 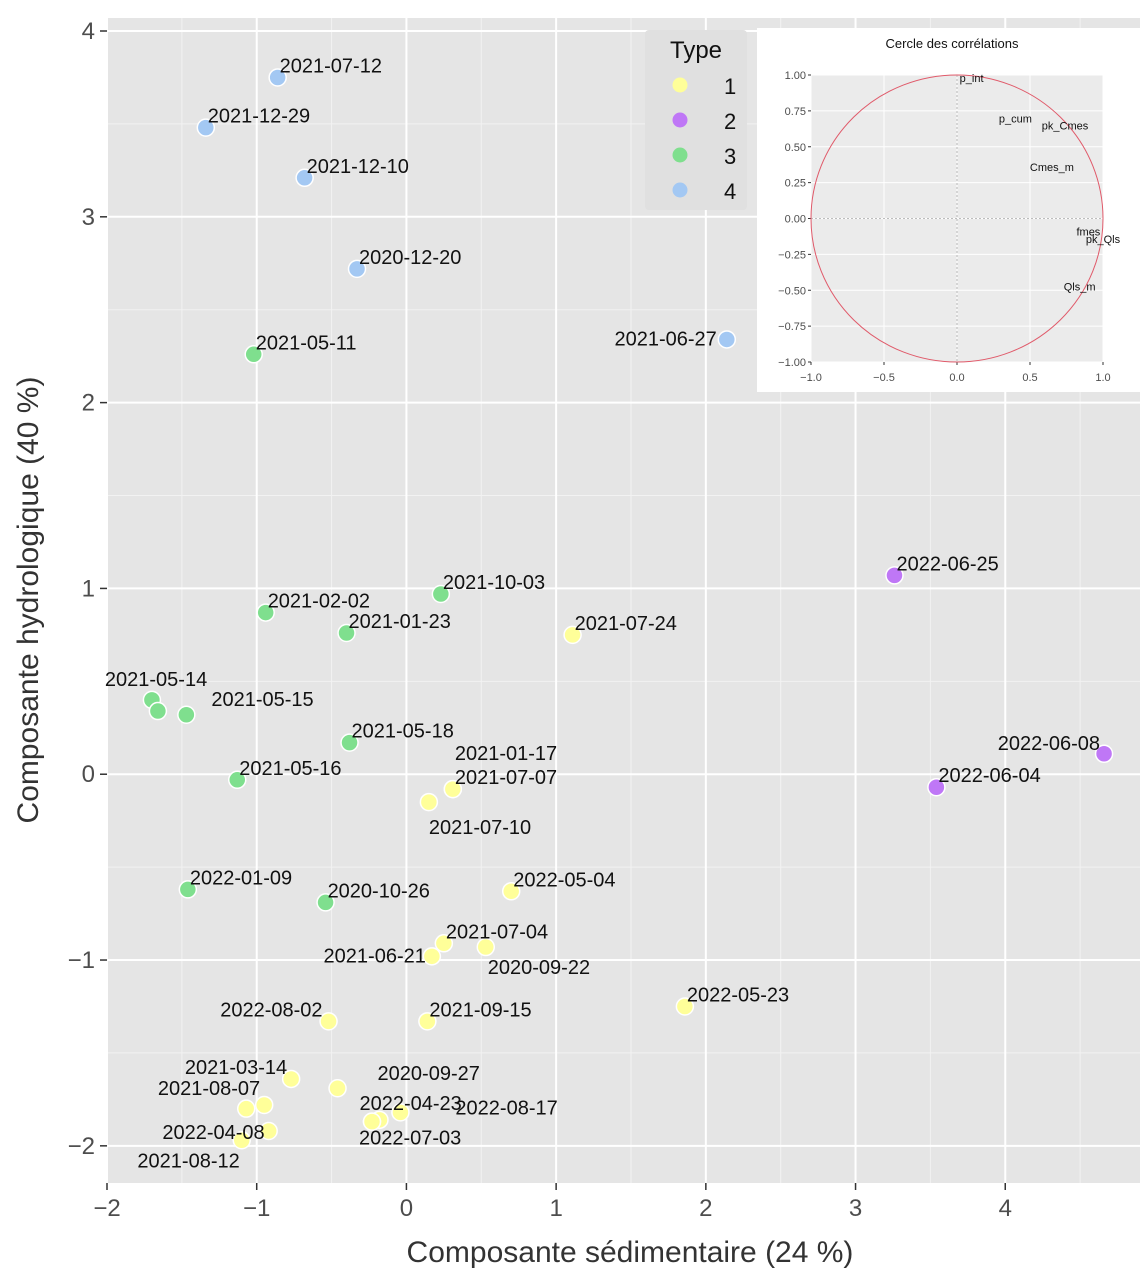 I want to click on inset-y-tick-label: 1.00, so click(x=795, y=76).